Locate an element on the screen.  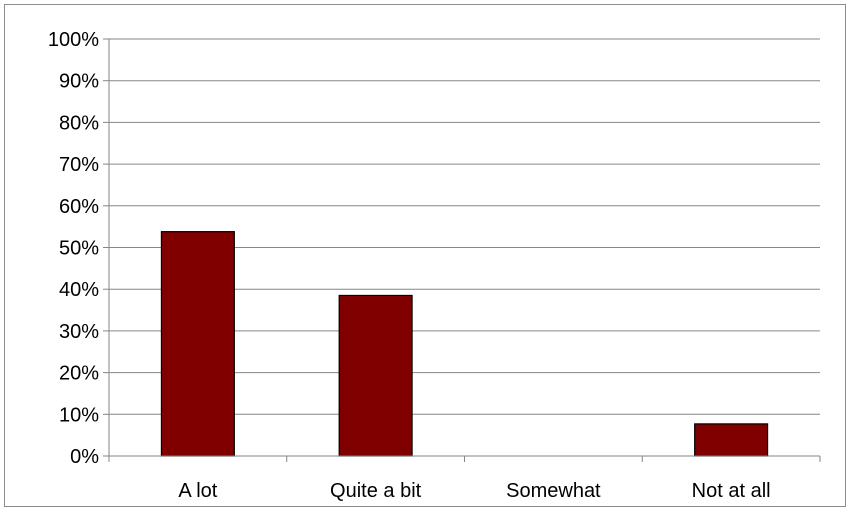
y-tick-label: 60% is located at coordinates (79, 207).